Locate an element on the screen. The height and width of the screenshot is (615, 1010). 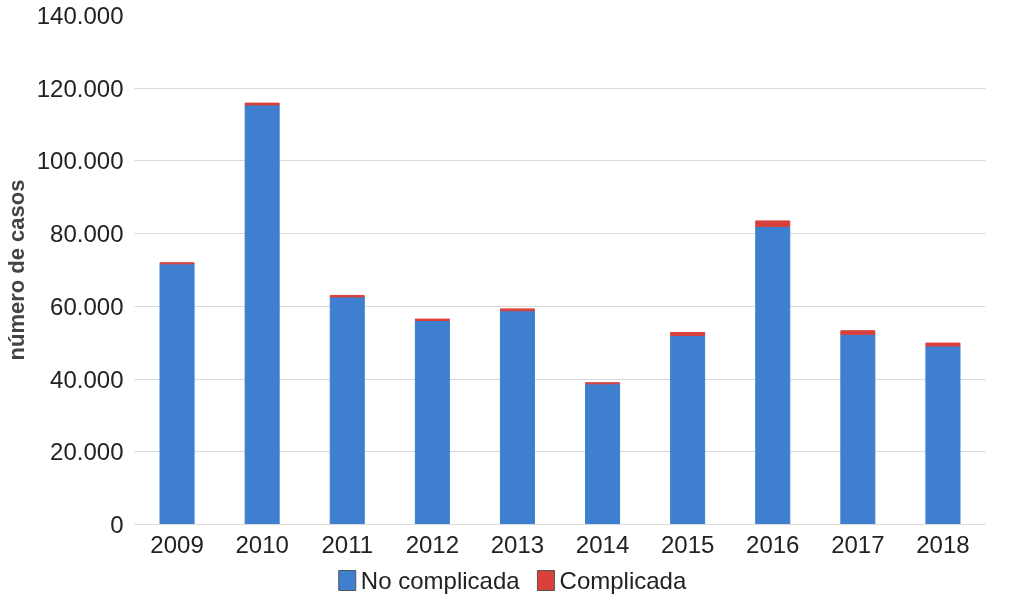
x-tick-label: 2015 is located at coordinates (687, 544).